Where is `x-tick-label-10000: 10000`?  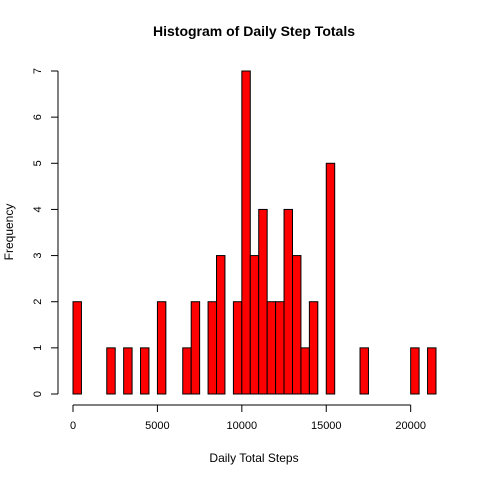
x-tick-label-10000: 10000 is located at coordinates (242, 426).